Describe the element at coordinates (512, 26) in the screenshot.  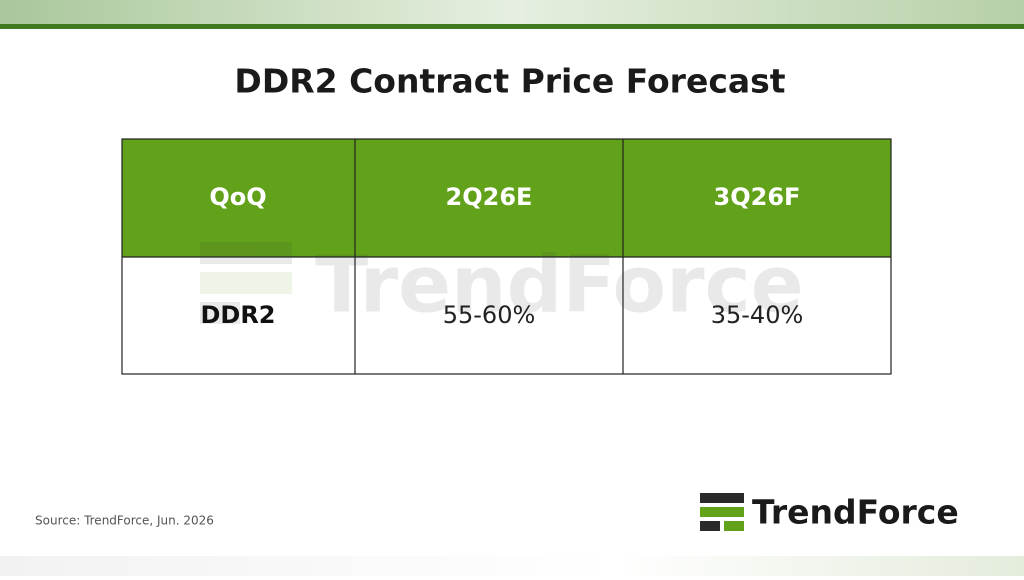
I see `top-rule` at that location.